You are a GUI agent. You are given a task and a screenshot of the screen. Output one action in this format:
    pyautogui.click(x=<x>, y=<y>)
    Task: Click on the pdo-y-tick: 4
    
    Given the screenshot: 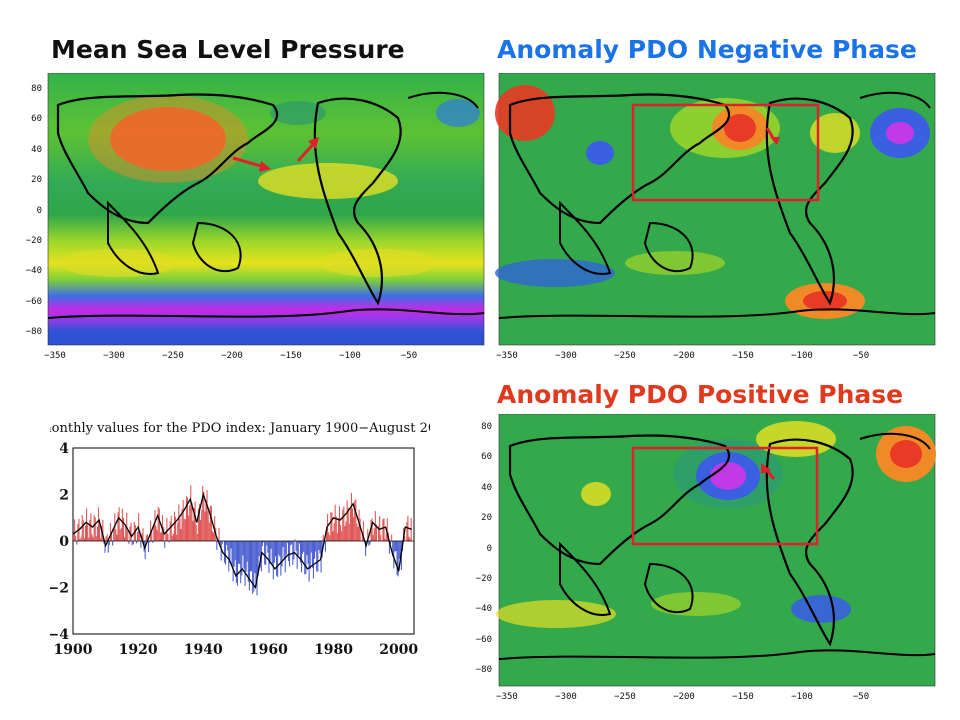 What is the action you would take?
    pyautogui.click(x=64, y=449)
    